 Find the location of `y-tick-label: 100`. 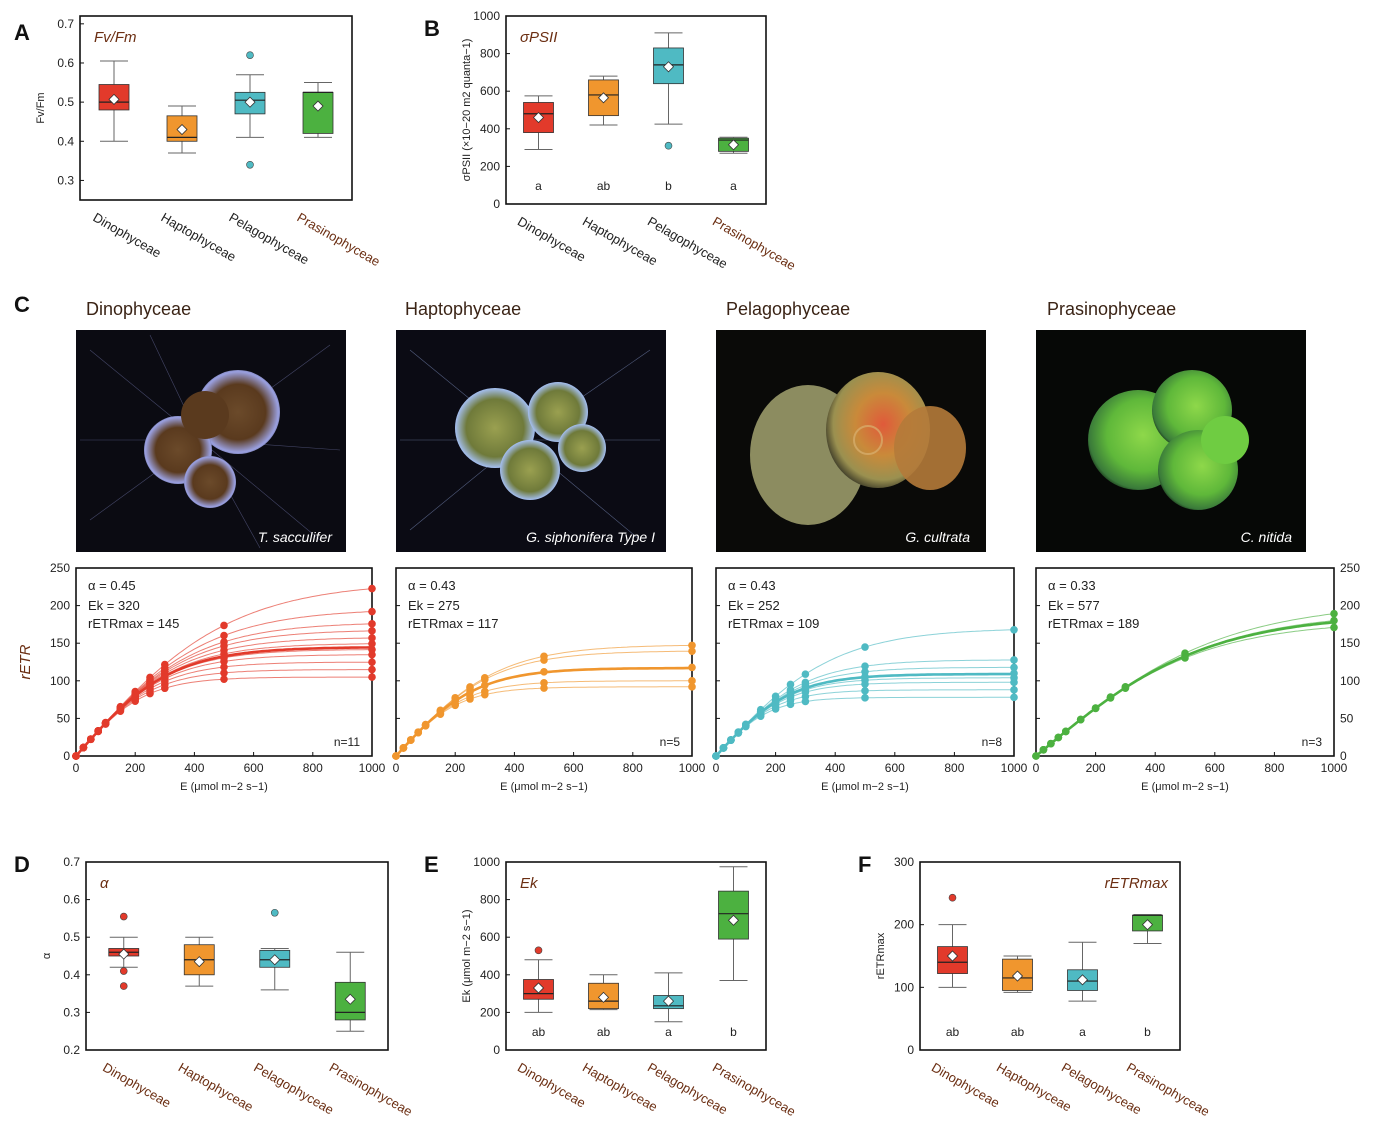

y-tick-label: 100 is located at coordinates (904, 987).